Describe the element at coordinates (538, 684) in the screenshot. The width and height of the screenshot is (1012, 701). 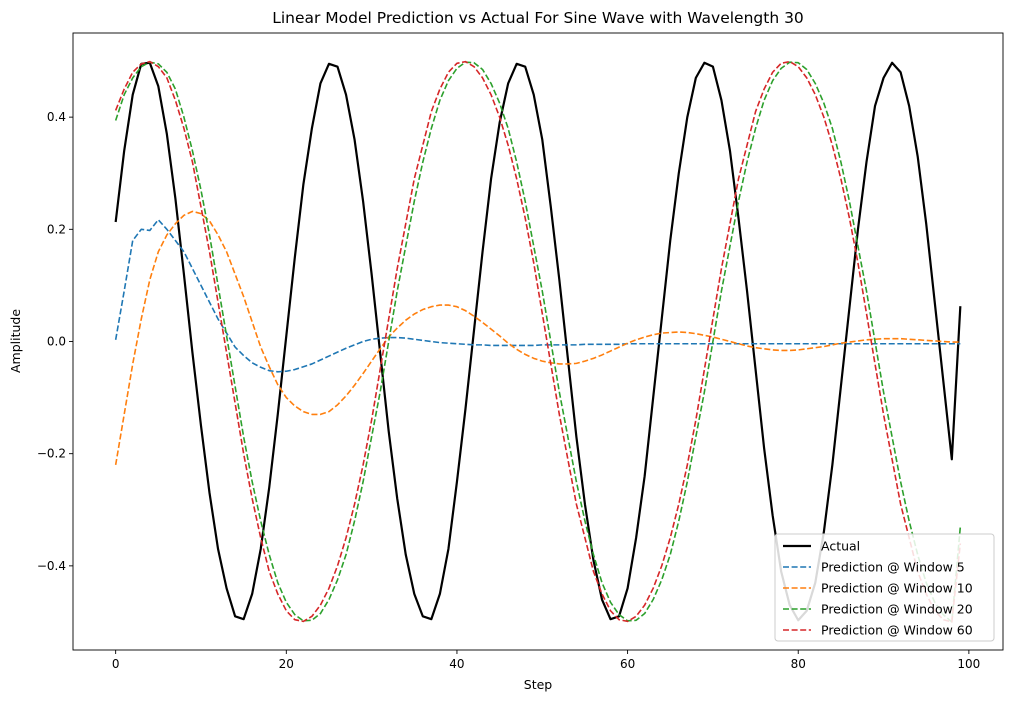
I see `x-axis-label: Step` at that location.